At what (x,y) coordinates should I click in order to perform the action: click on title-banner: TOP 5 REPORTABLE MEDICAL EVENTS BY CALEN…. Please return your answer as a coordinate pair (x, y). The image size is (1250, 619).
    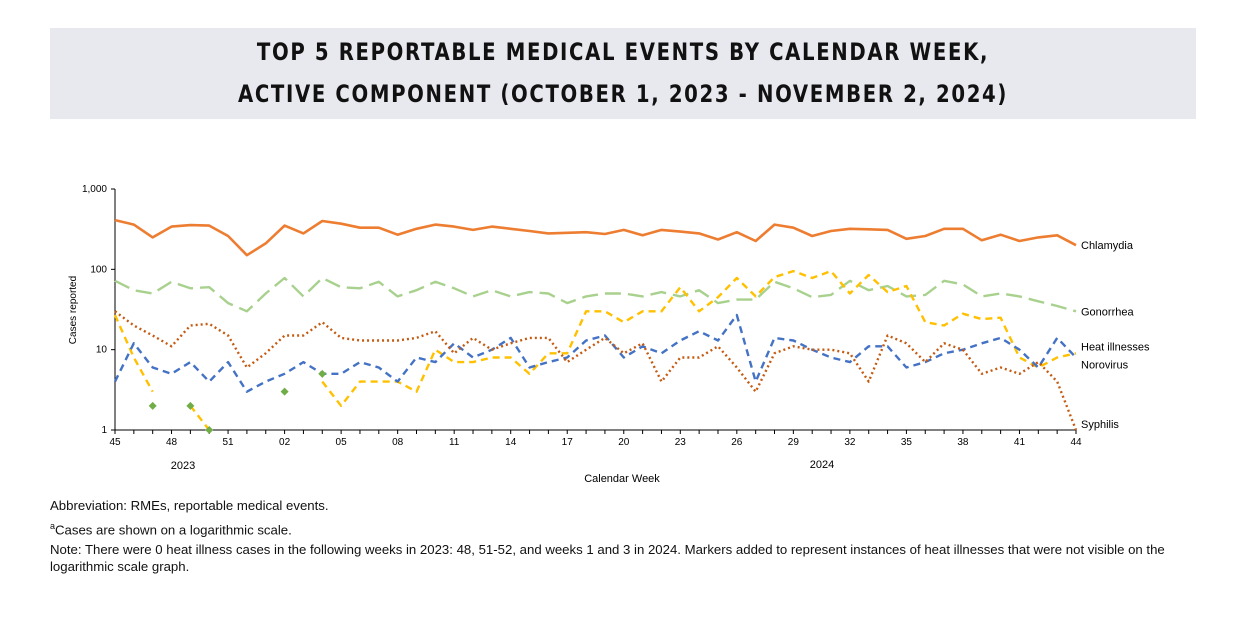
    Looking at the image, I should click on (623, 73).